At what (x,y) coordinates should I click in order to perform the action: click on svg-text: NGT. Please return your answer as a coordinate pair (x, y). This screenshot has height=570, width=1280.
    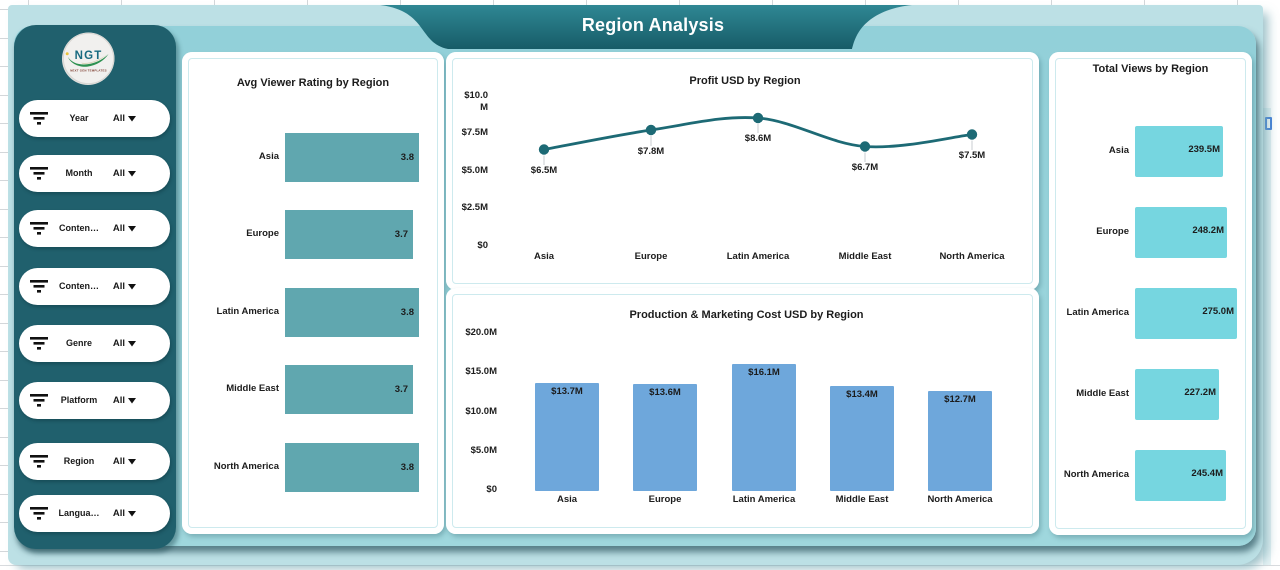
    Looking at the image, I should click on (89, 56).